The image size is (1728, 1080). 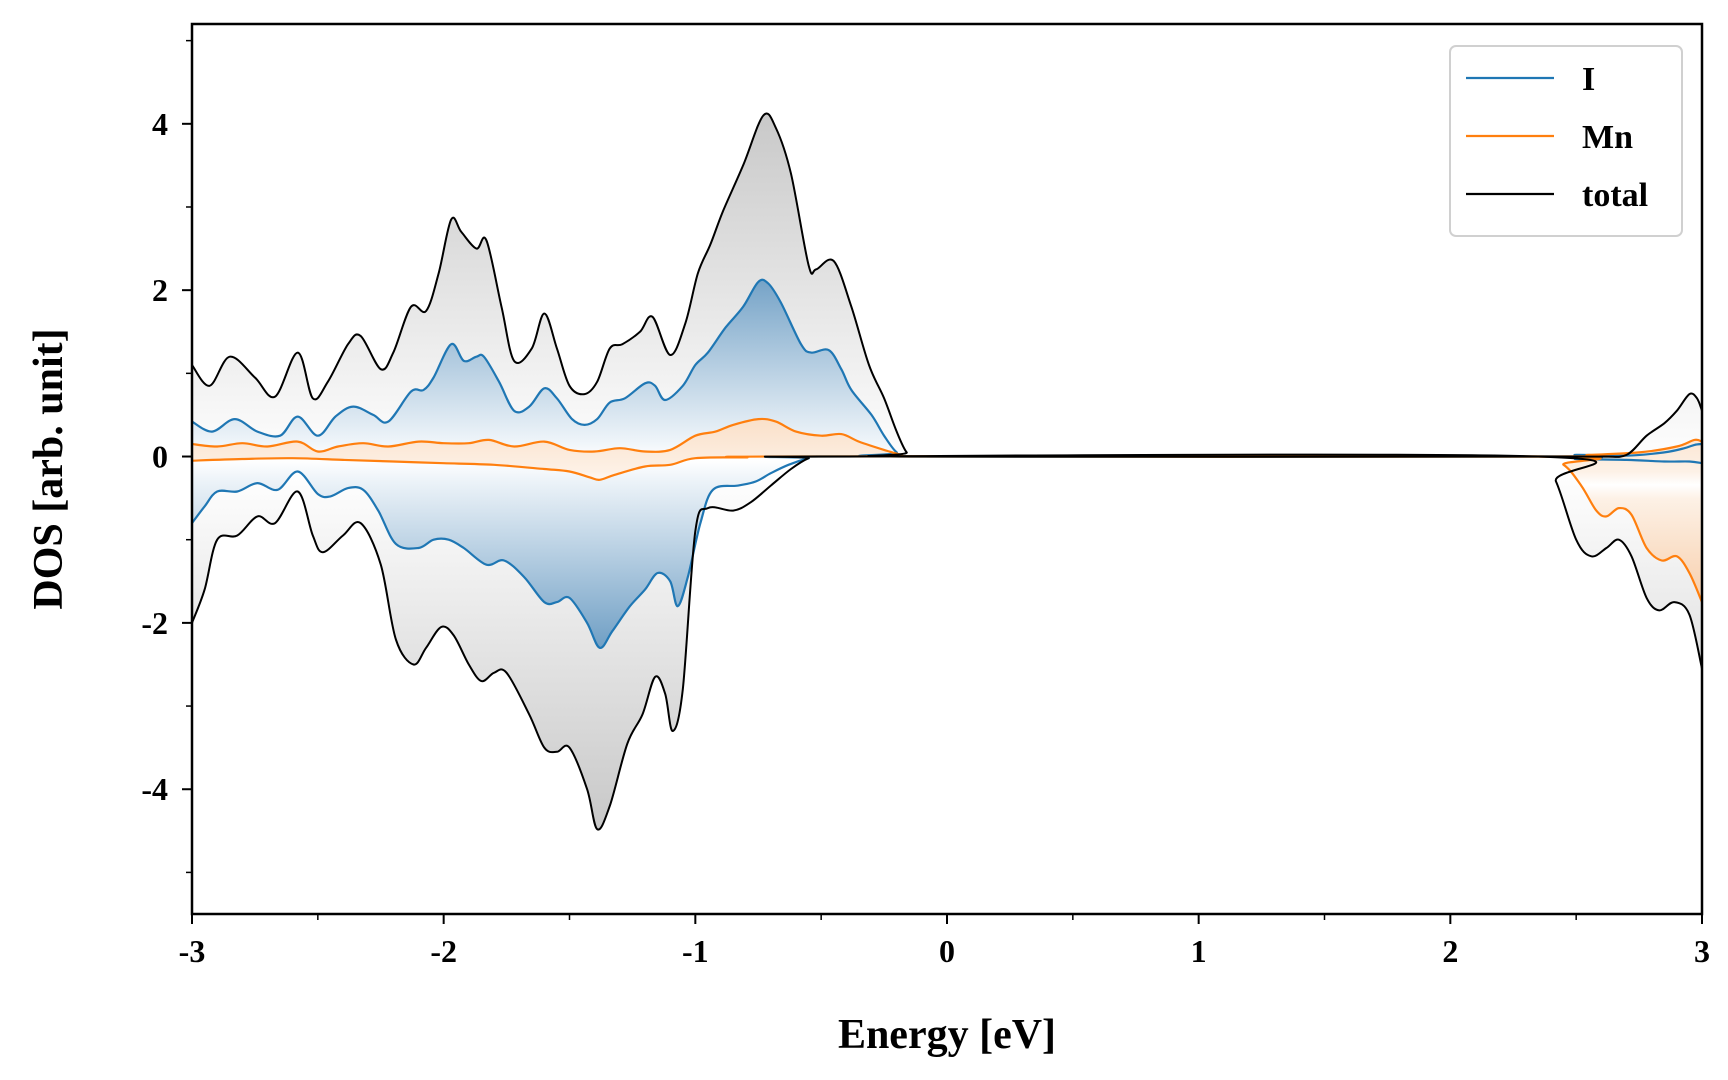 What do you see at coordinates (1607, 137) in the screenshot?
I see `legend-label-mn: Mn` at bounding box center [1607, 137].